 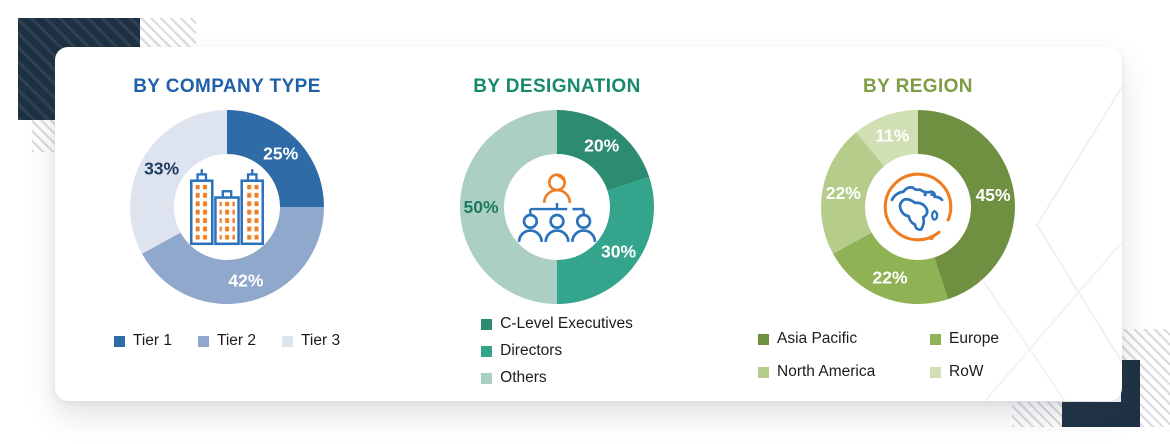 I want to click on buildings-icon, so click(x=227, y=207).